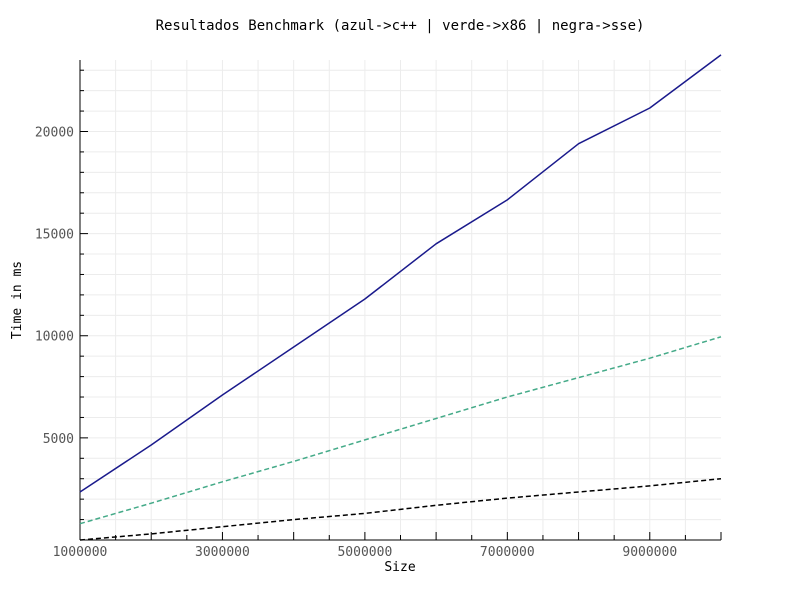  Describe the element at coordinates (54, 337) in the screenshot. I see `y-tick-label: 10000` at that location.